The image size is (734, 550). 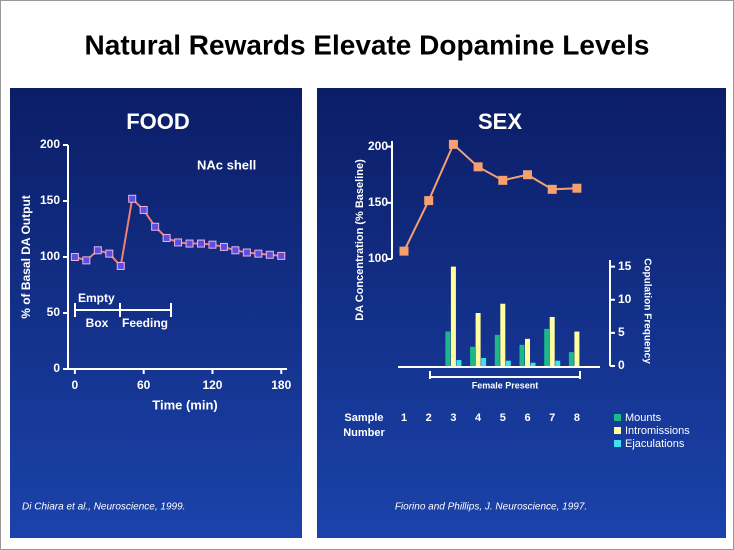 What do you see at coordinates (625, 299) in the screenshot?
I see `y2-tick-label: 10` at bounding box center [625, 299].